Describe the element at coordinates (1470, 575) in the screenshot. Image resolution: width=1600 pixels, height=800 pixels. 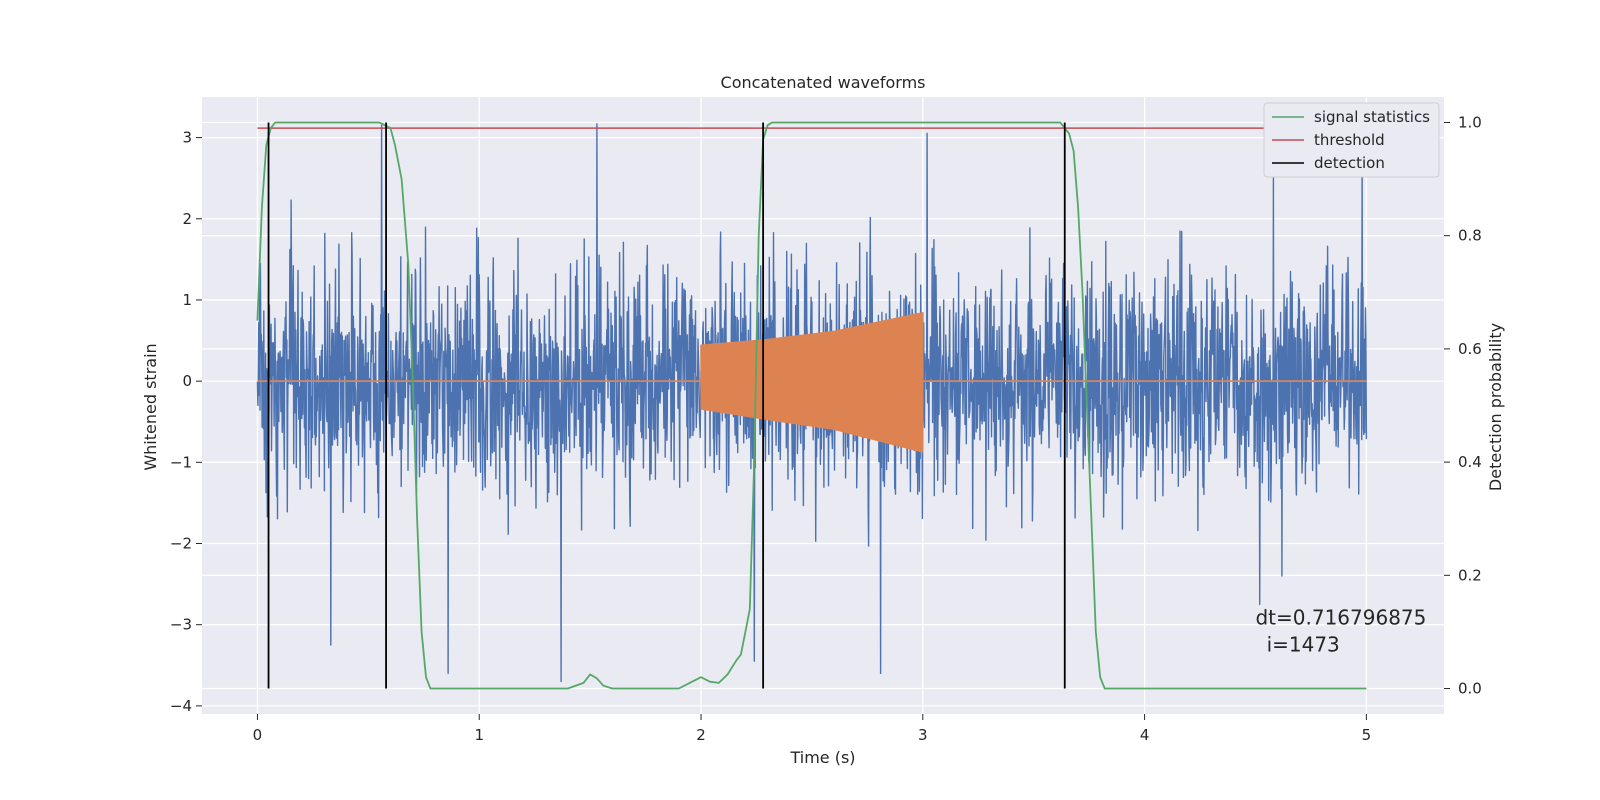
I see `y2-tick-label: 0.2` at that location.